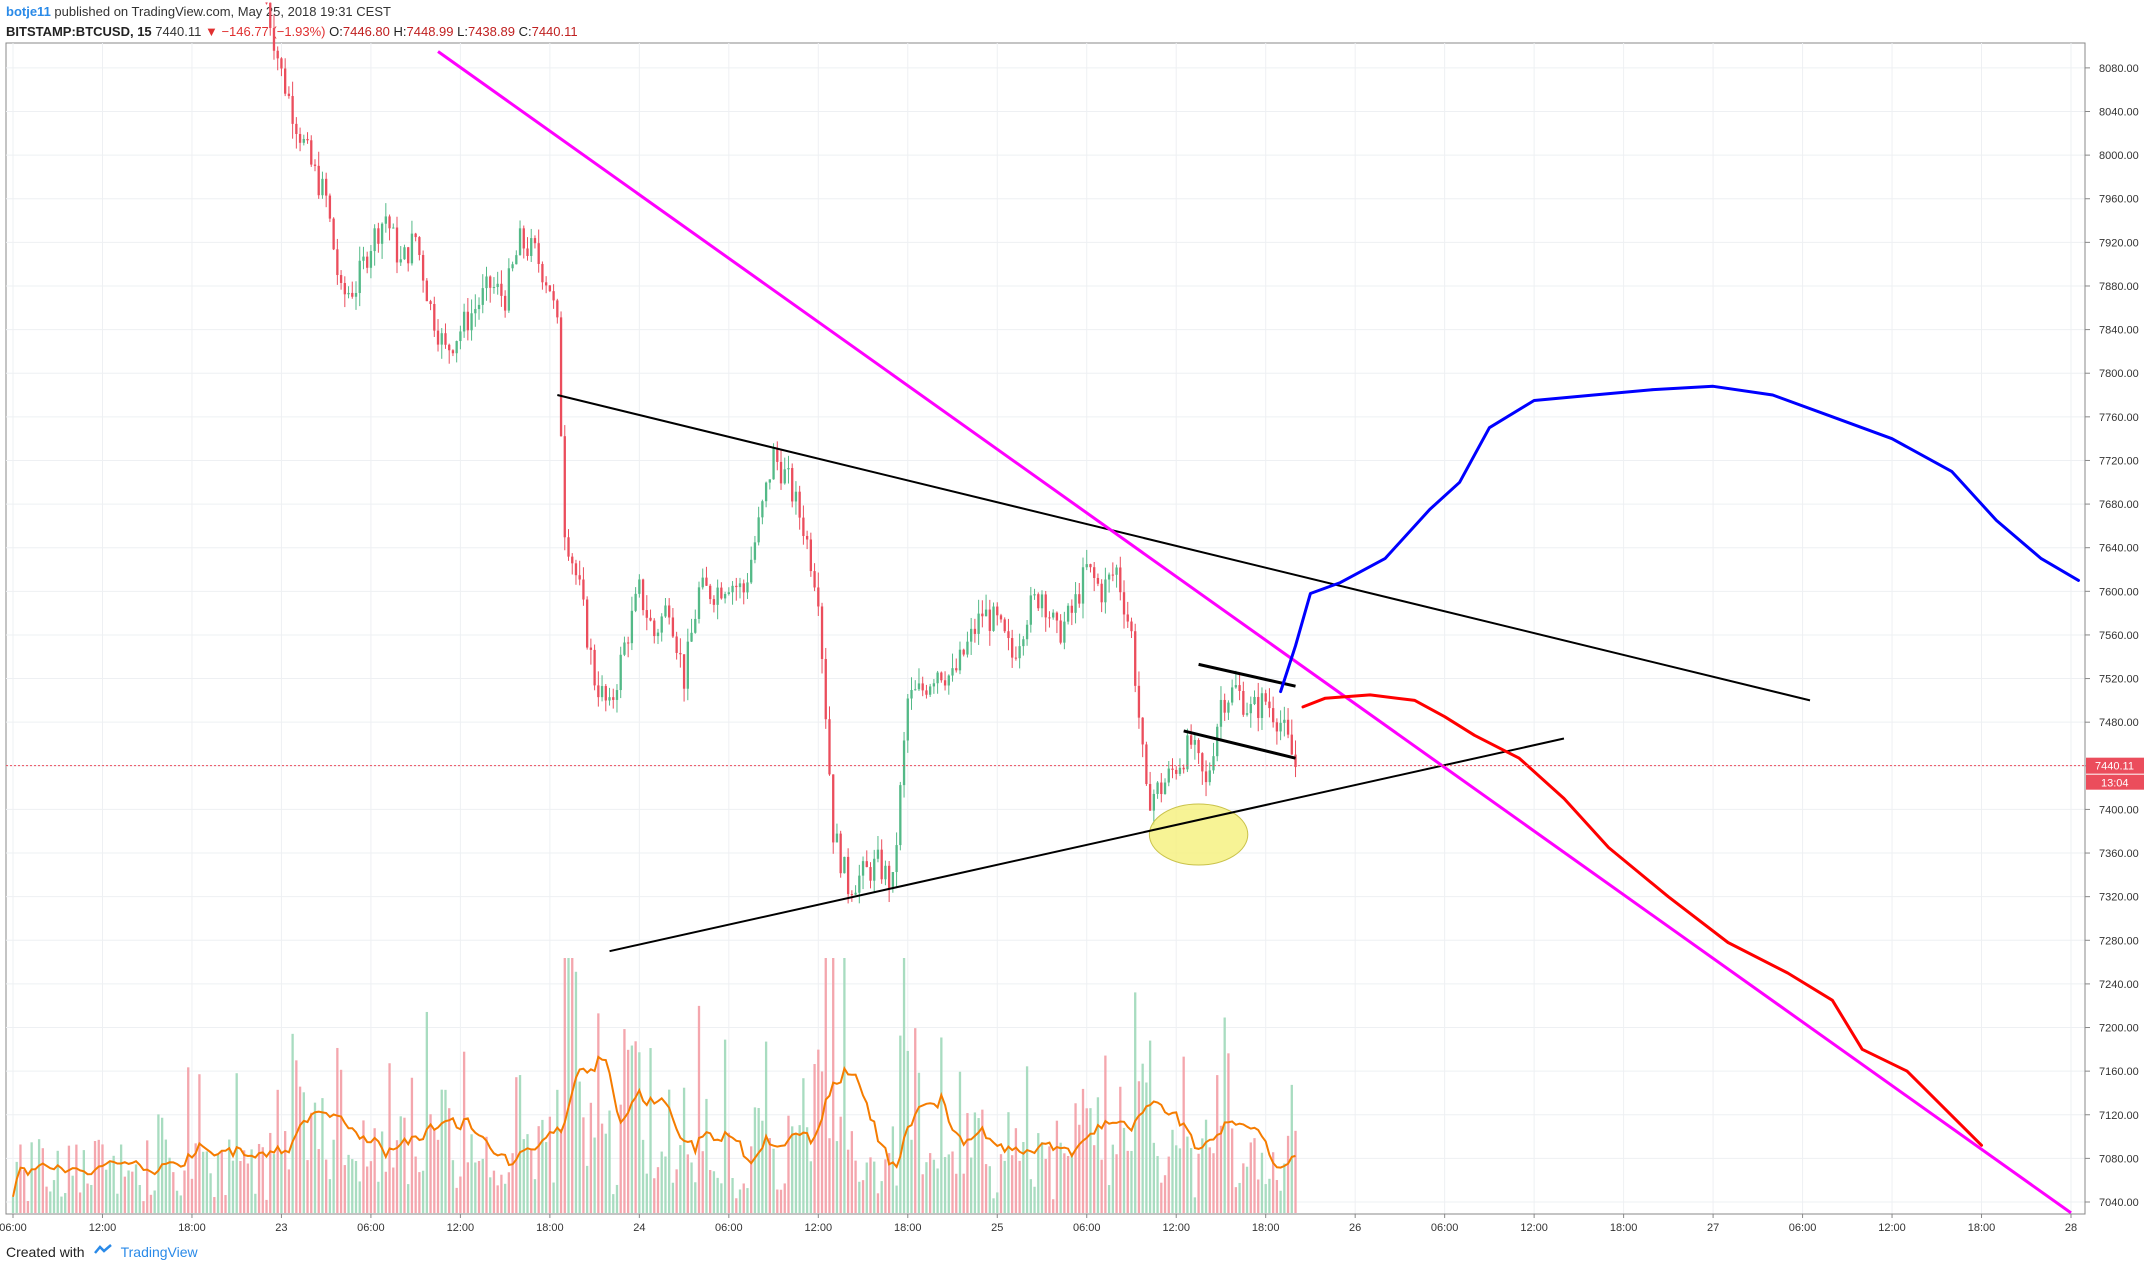  I want to click on bullish-projection-path, so click(1679, 539).